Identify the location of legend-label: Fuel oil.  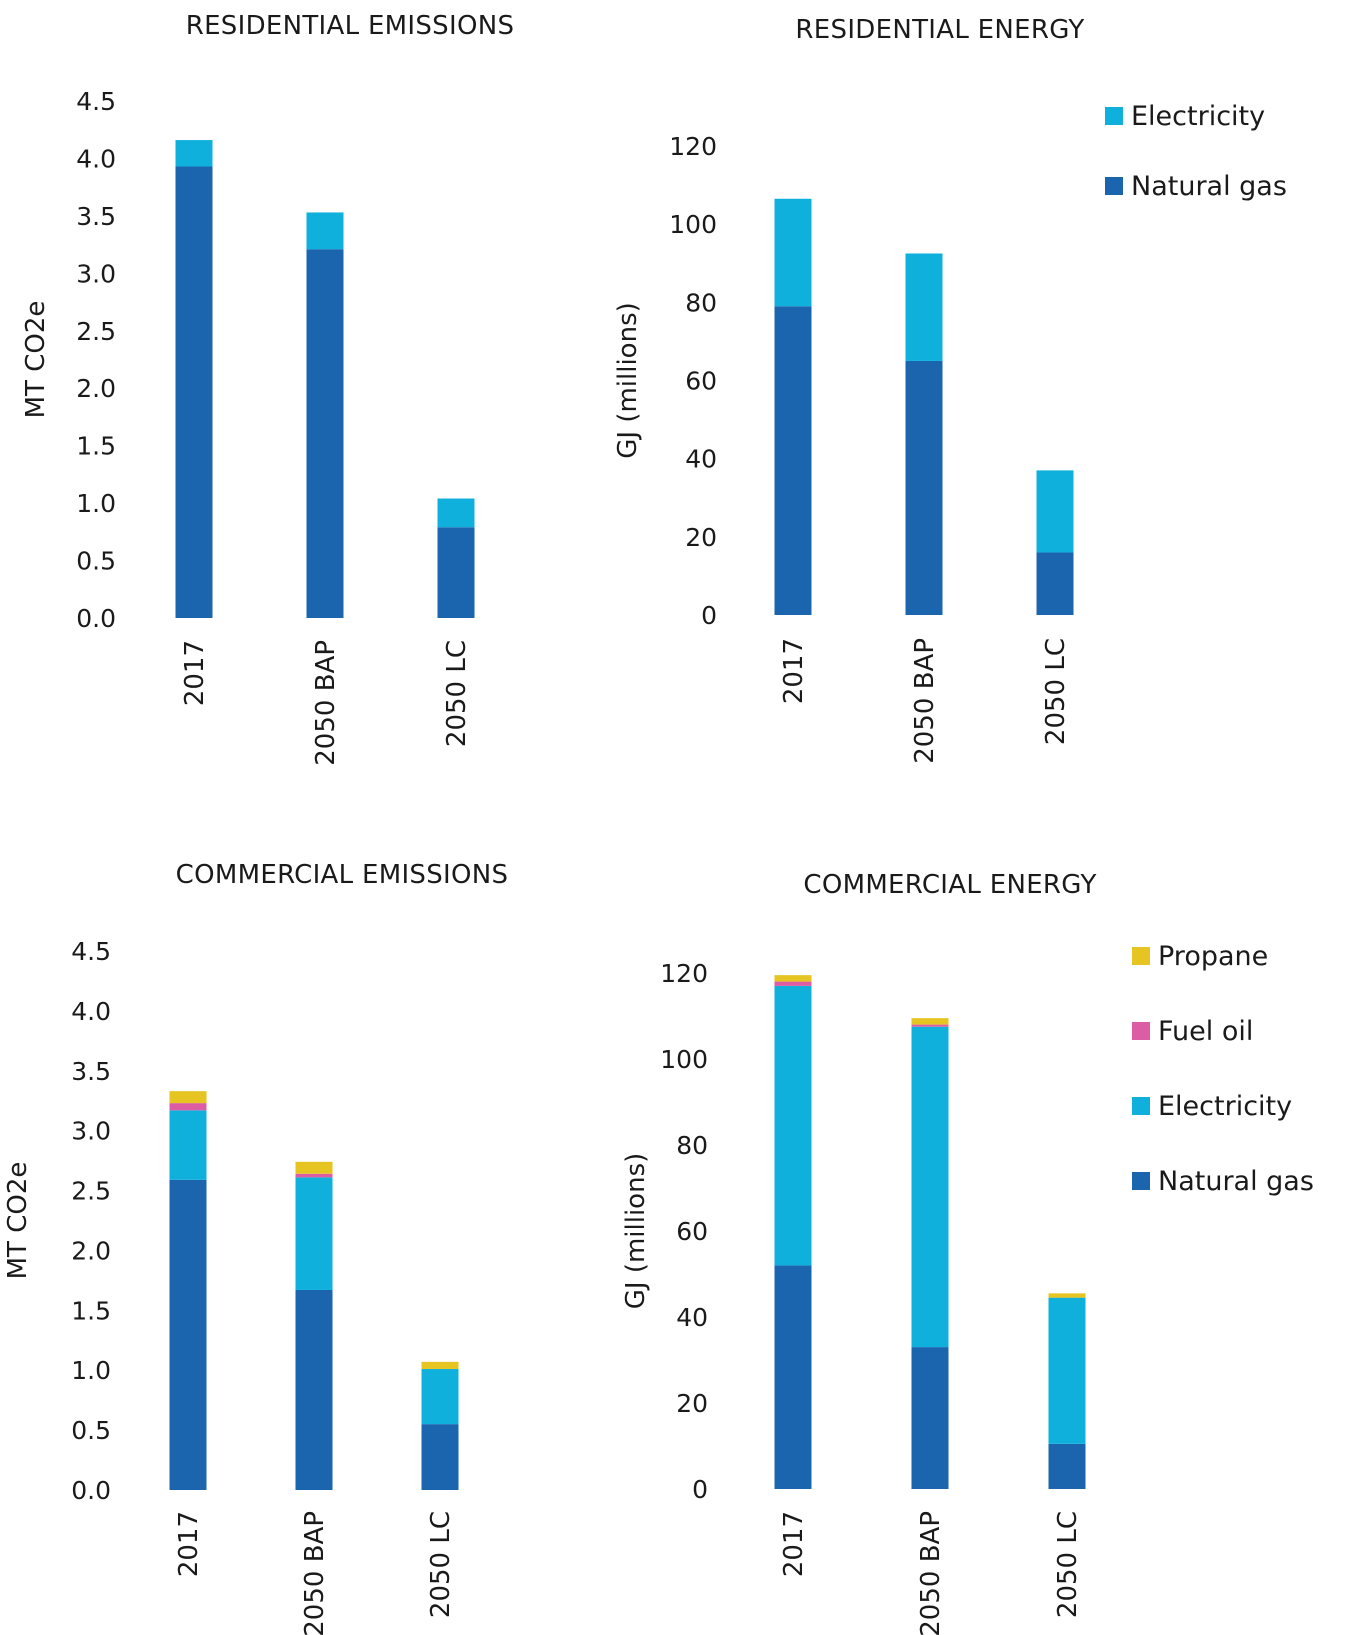
(1205, 1031).